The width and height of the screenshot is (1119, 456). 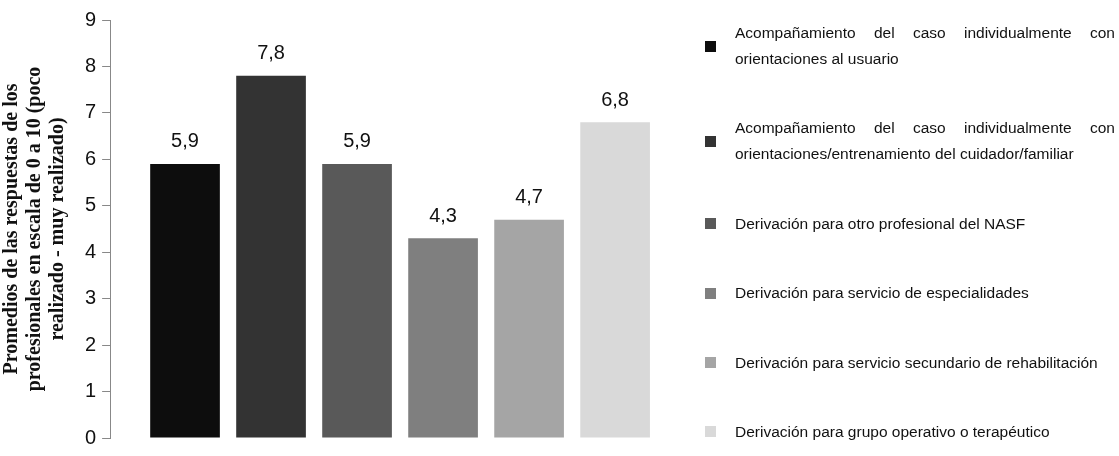 I want to click on data-label: 4,7, so click(x=529, y=196).